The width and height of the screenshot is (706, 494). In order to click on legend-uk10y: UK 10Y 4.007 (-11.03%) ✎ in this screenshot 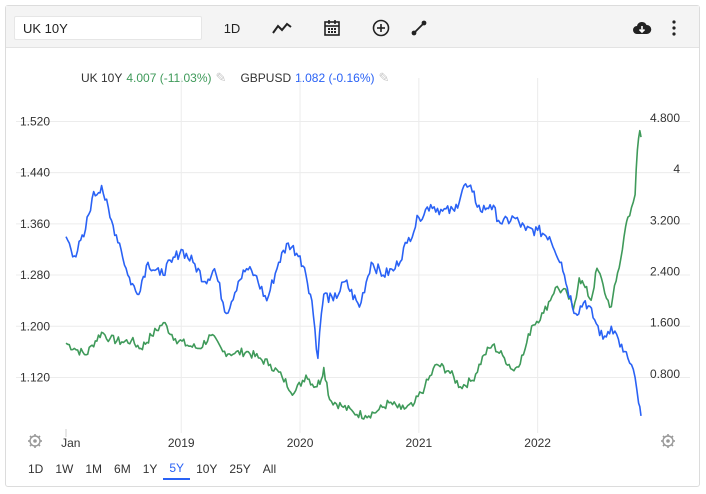, I will do `click(153, 78)`.